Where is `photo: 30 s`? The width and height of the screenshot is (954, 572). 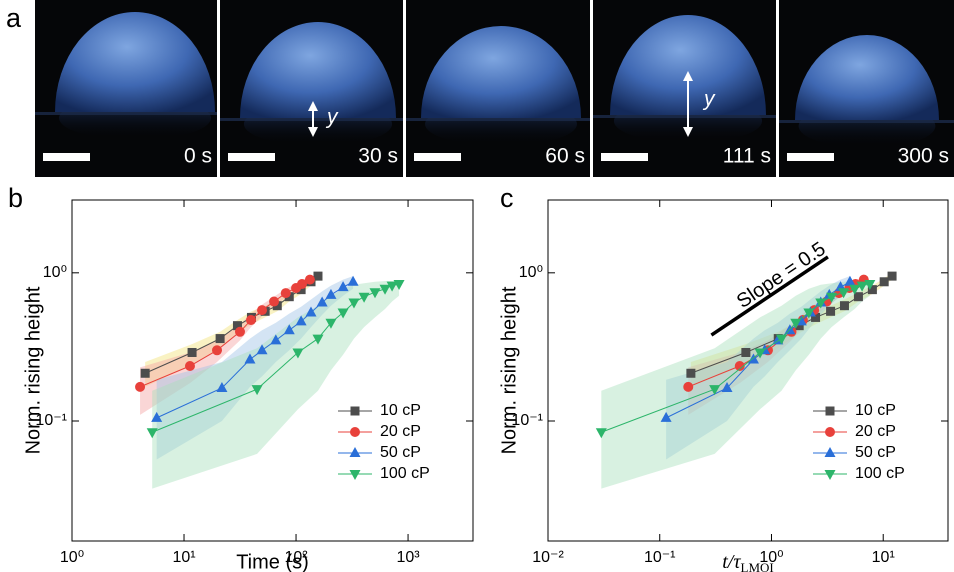 photo: 30 s is located at coordinates (311, 88).